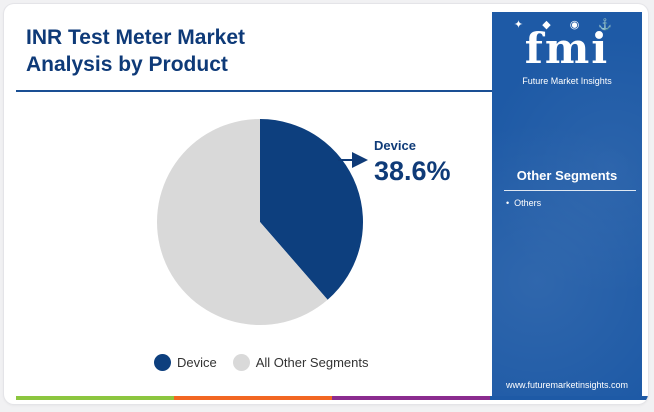  Describe the element at coordinates (567, 48) in the screenshot. I see `fmi-logo: fmi` at that location.